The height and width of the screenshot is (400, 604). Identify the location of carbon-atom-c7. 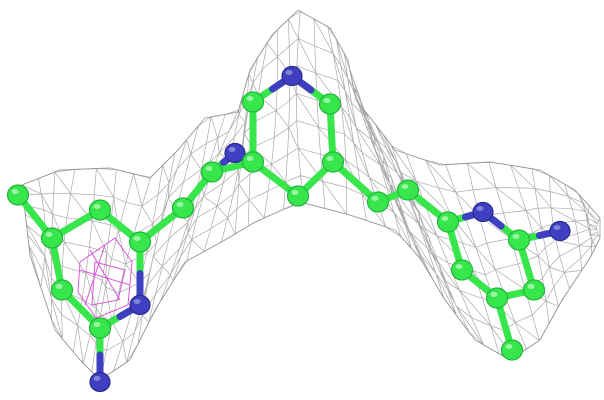
(183, 208).